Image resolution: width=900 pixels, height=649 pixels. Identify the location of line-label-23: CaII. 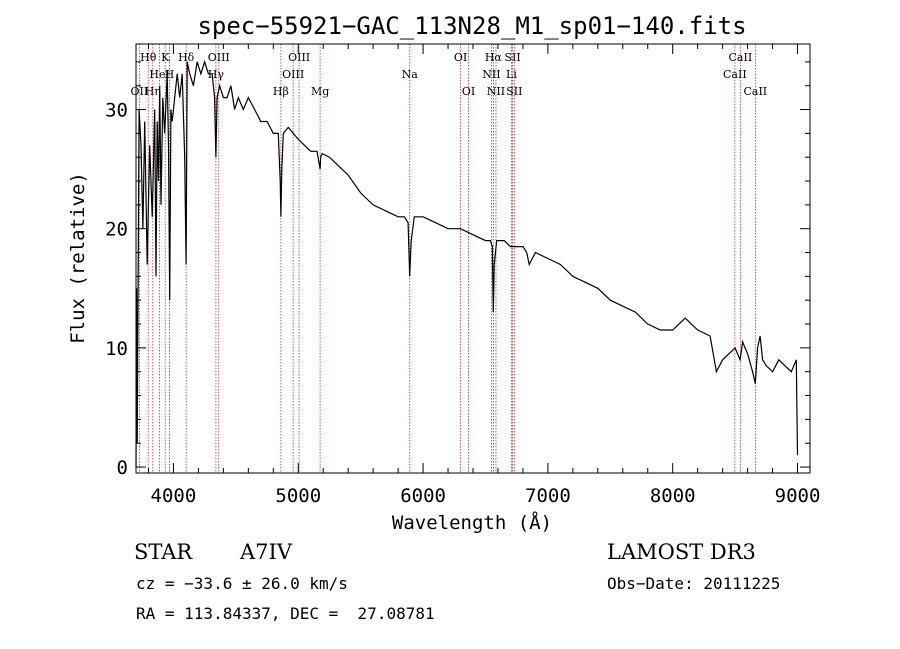
(741, 57).